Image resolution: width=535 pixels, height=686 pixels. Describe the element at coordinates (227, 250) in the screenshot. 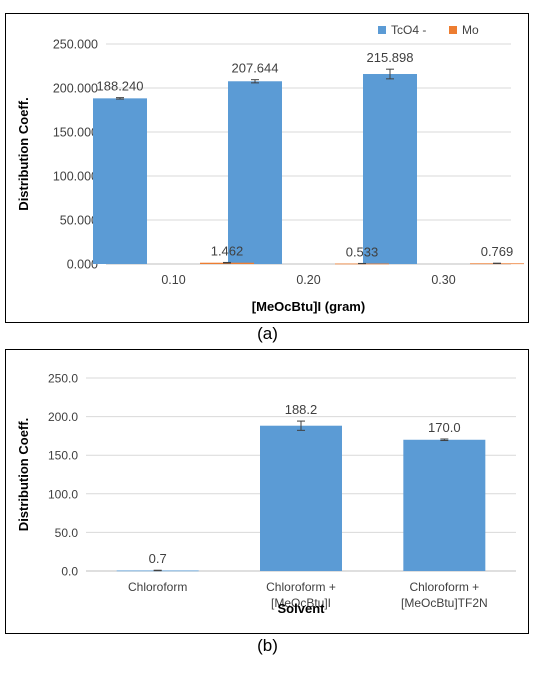

I see `chart-a-data-label: 1.462` at that location.